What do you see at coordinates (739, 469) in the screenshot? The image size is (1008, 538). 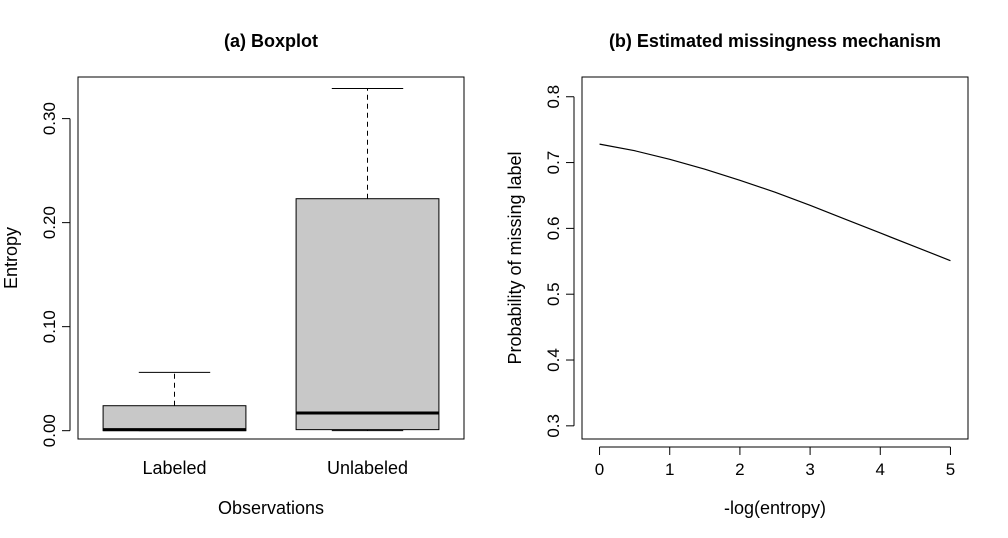 I see `line-x-tick-label: 2` at bounding box center [739, 469].